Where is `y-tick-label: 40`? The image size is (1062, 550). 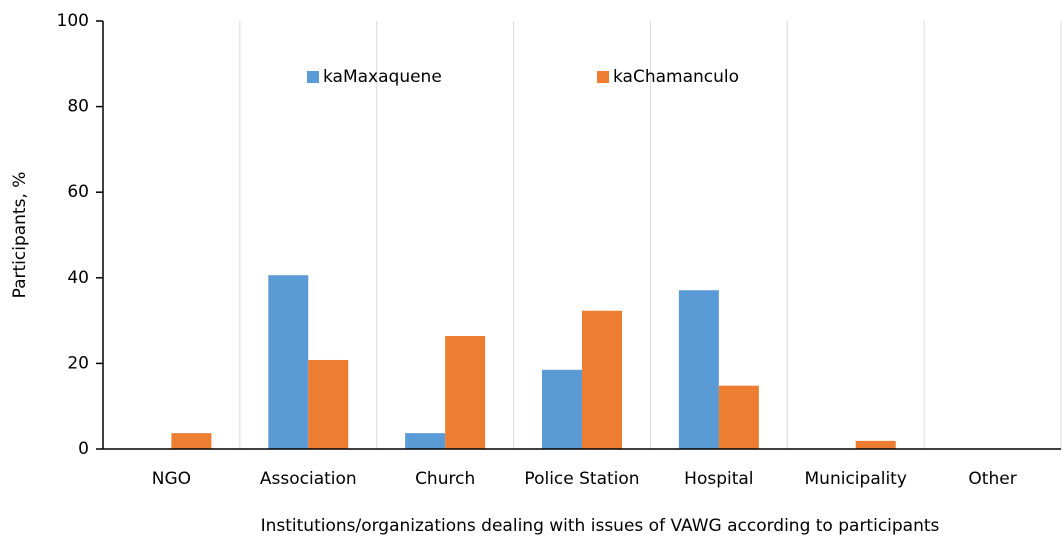 y-tick-label: 40 is located at coordinates (78, 278).